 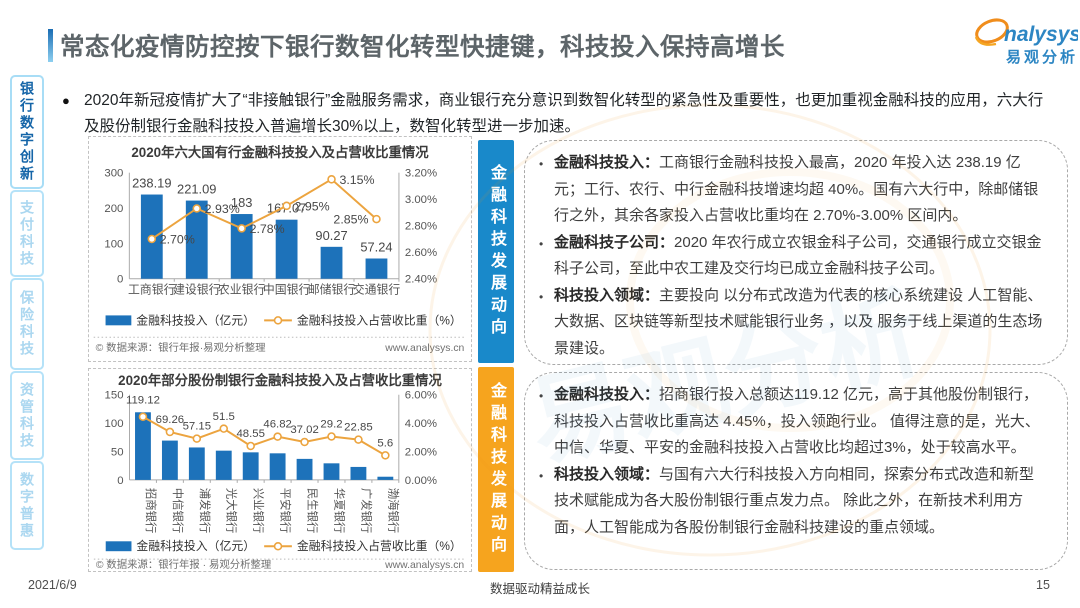 I want to click on bullet-lead: 科技投入领域：, so click(x=607, y=295).